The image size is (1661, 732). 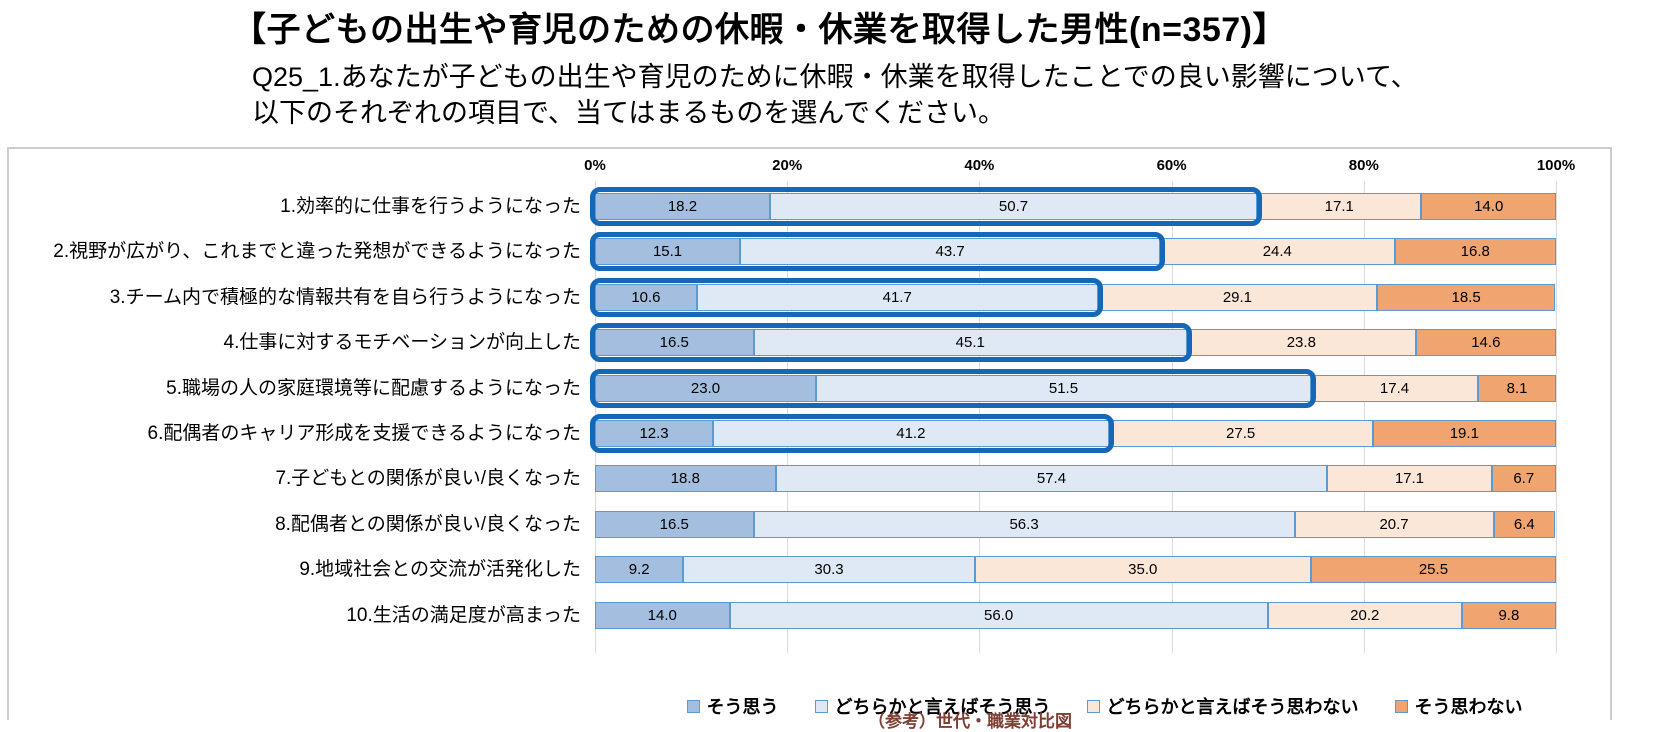 I want to click on x-axis-tick-label: 20%, so click(x=787, y=165).